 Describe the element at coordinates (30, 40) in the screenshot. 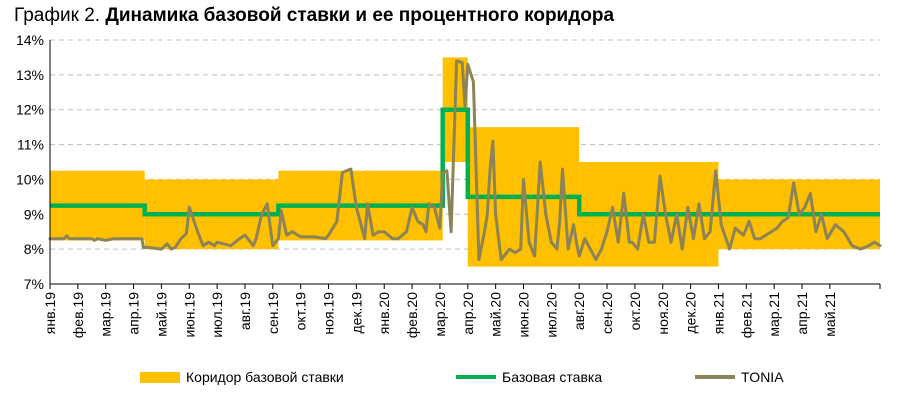

I see `y-tick-label: 14%` at that location.